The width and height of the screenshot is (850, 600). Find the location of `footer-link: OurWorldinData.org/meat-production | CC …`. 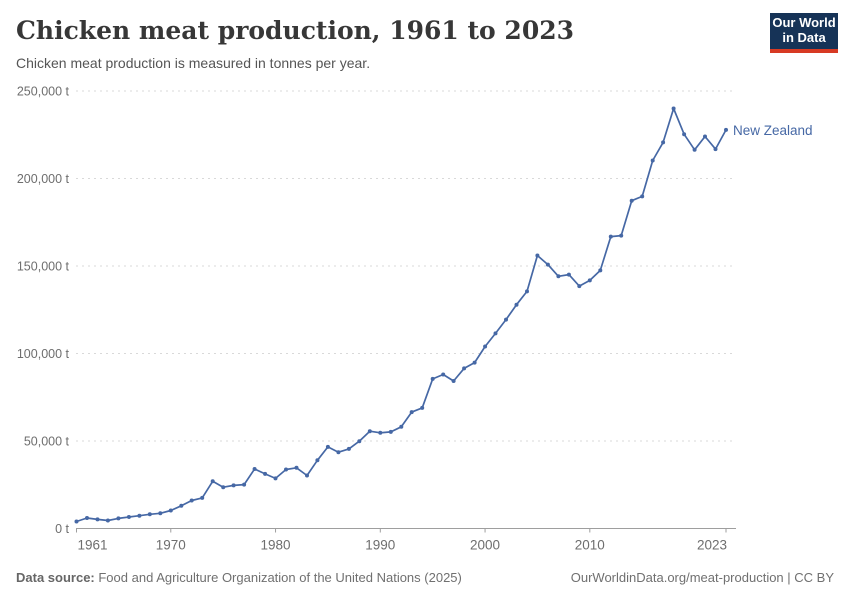

footer-link: OurWorldinData.org/meat-production | CC … is located at coordinates (702, 577).